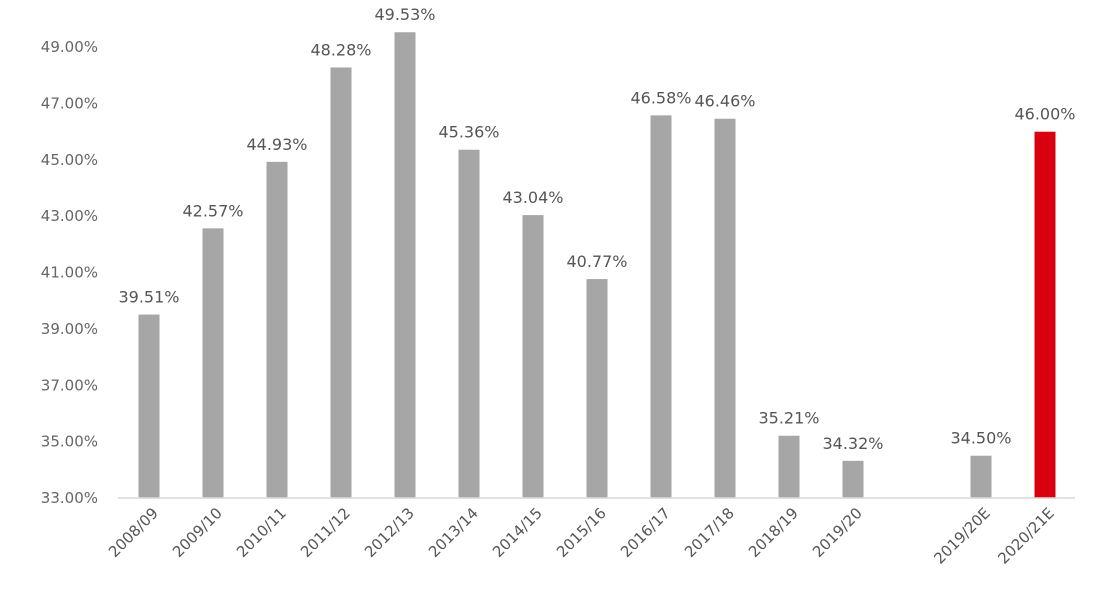 The image size is (1100, 600). What do you see at coordinates (709, 532) in the screenshot?
I see `x-tick-label: 2017/18` at bounding box center [709, 532].